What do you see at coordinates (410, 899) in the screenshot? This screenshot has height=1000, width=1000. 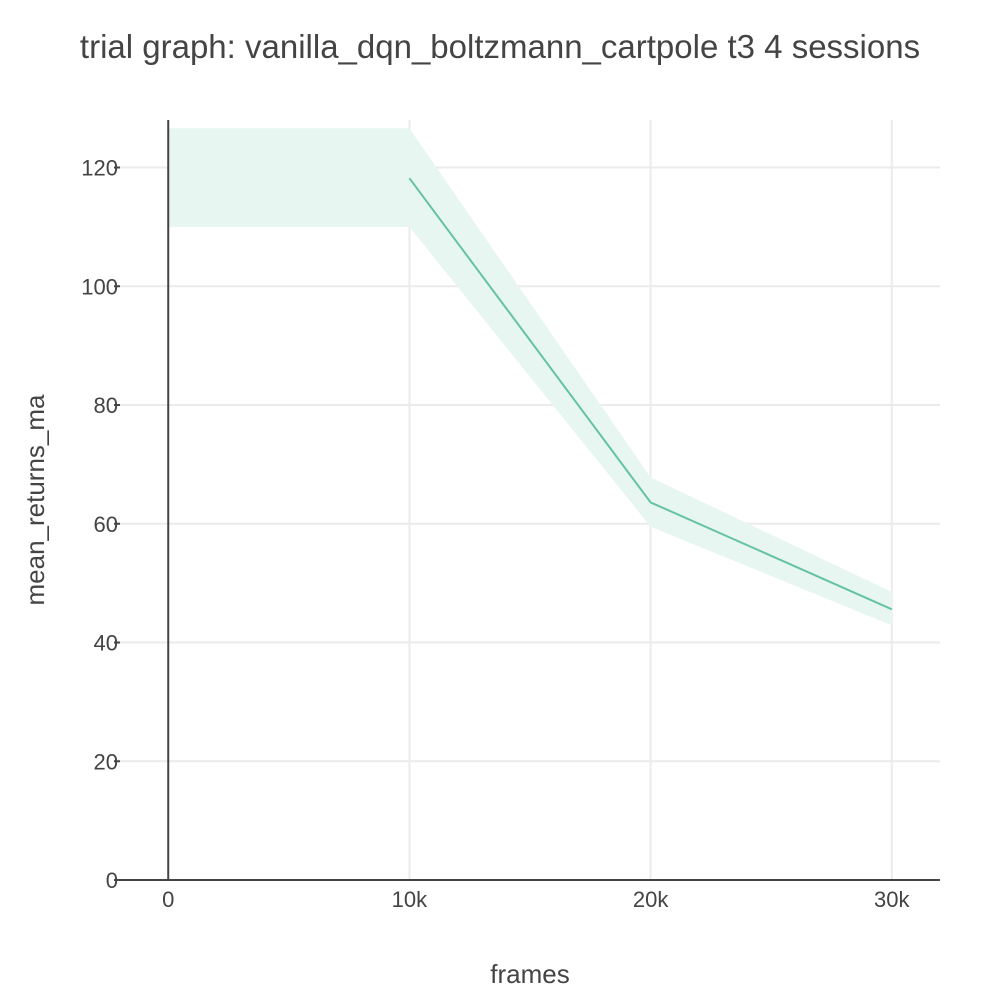 I see `x-tick-label: 10k` at bounding box center [410, 899].